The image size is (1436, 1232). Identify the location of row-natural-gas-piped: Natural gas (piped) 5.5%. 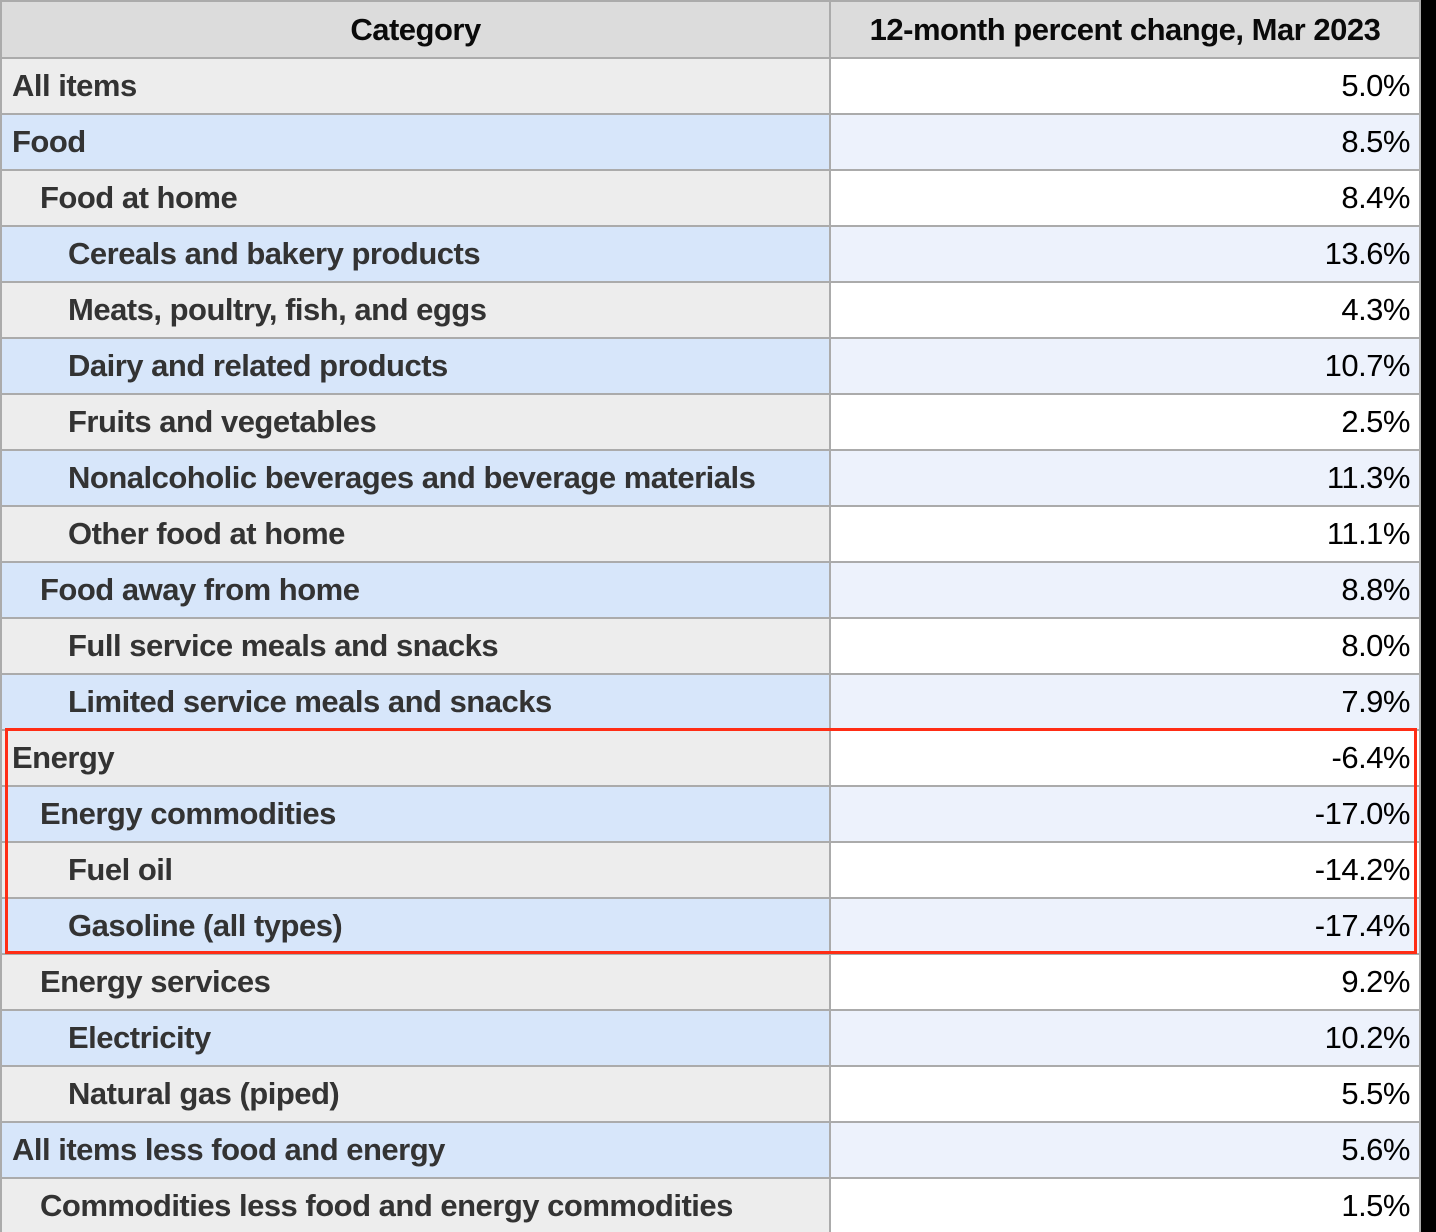
(710, 1094).